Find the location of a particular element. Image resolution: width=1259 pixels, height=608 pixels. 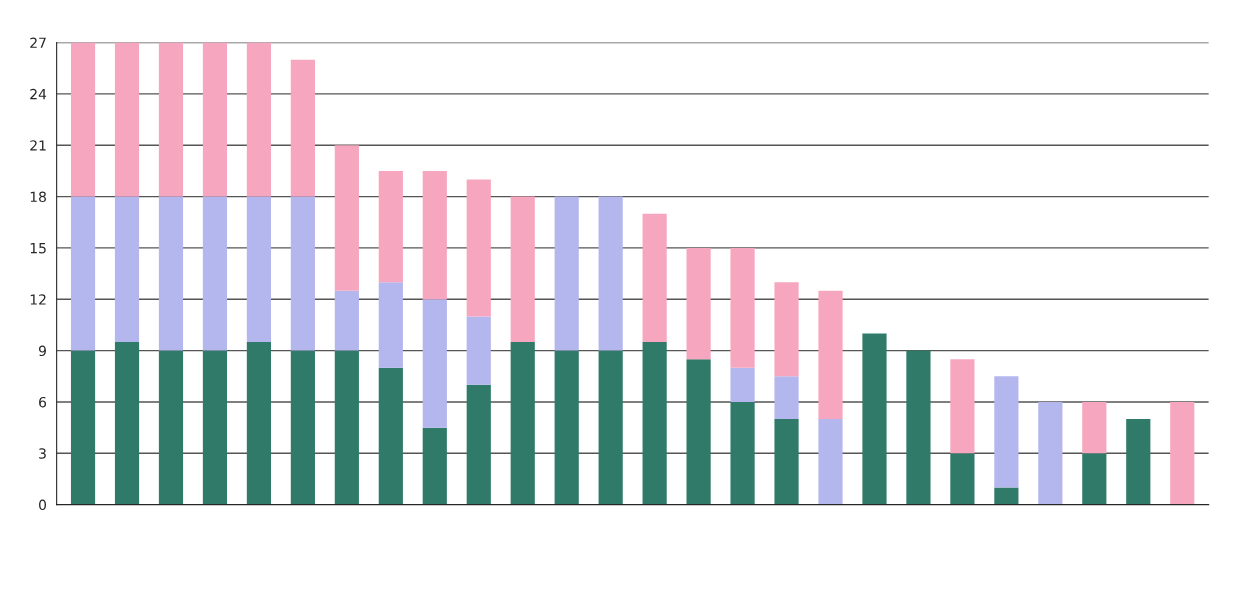

y-tick-label: 24 is located at coordinates (38, 94).